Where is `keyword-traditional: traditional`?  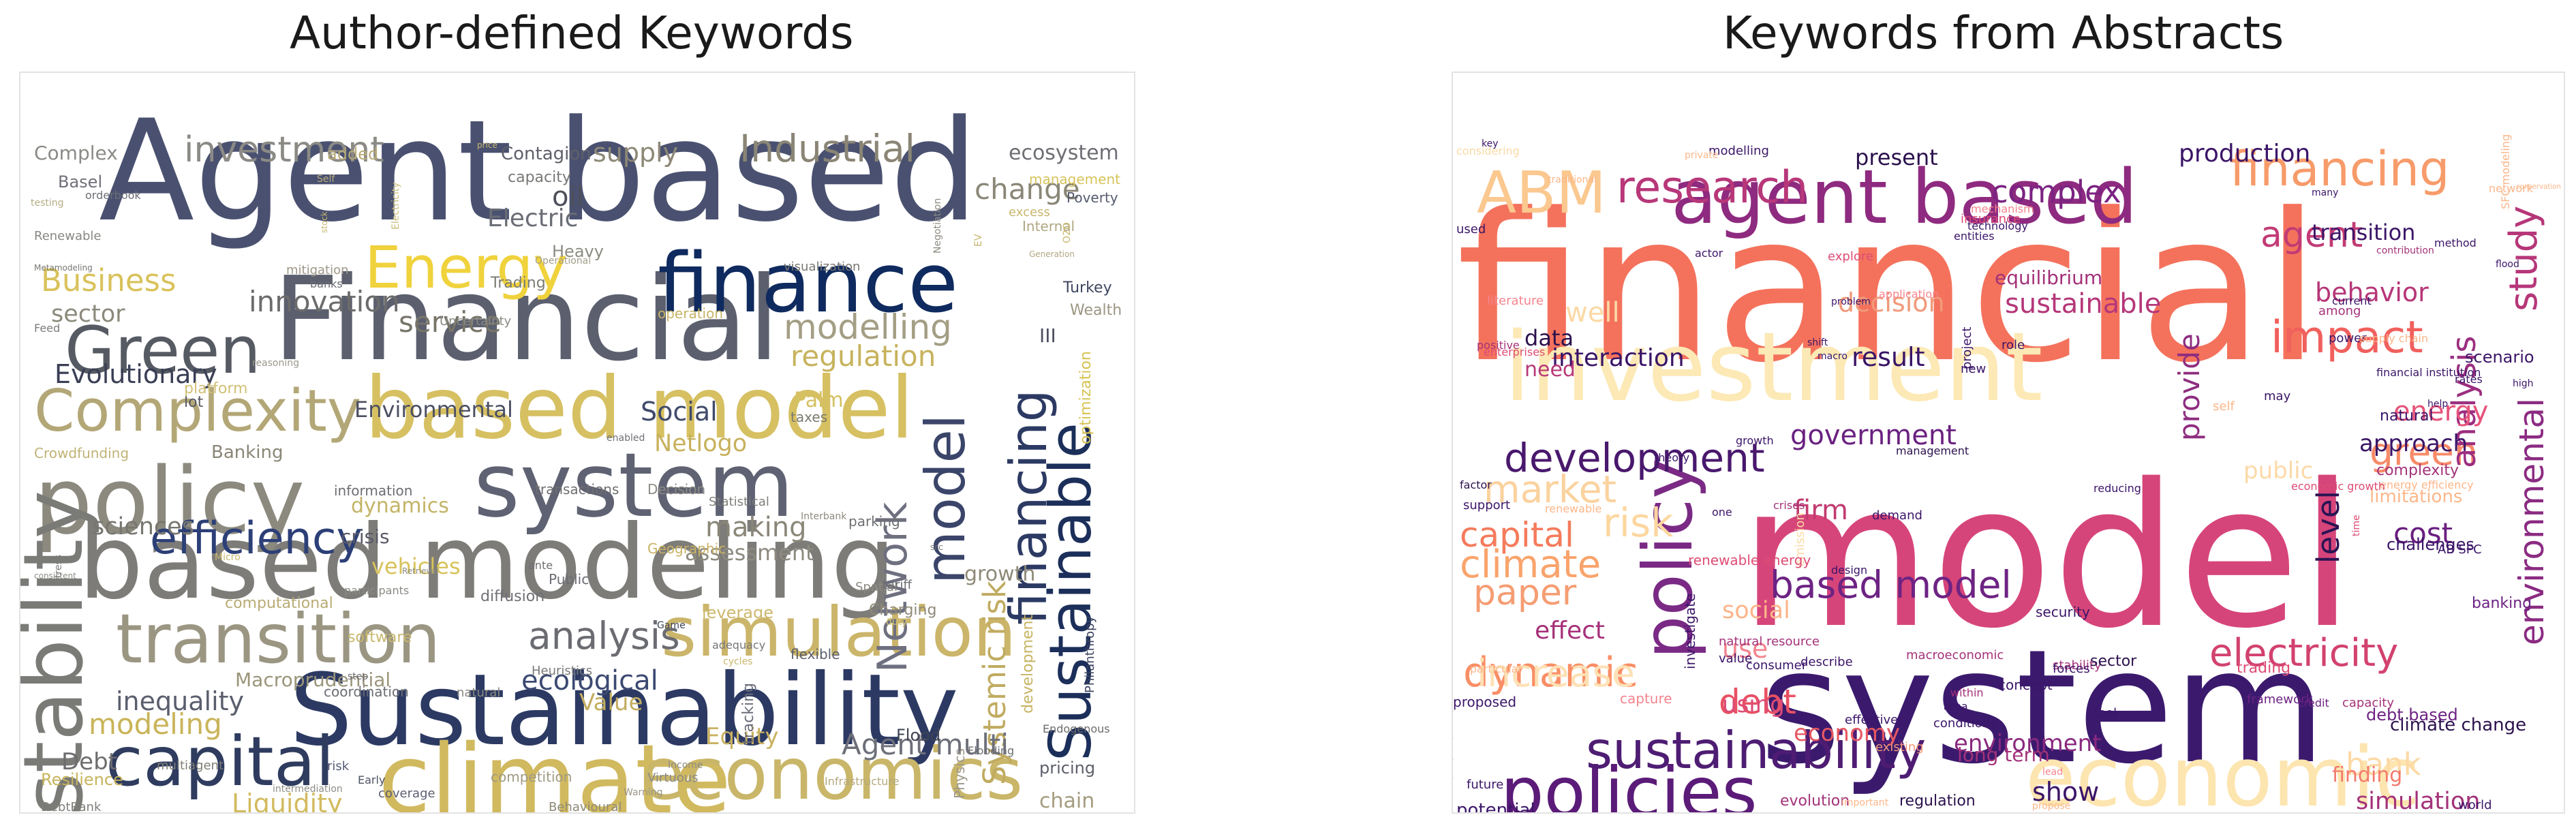 keyword-traditional: traditional is located at coordinates (1572, 180).